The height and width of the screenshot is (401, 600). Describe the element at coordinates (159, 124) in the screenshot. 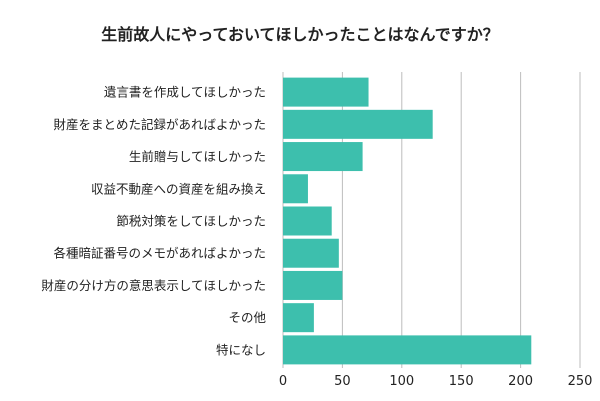

I see `category-label: 財産をまとめた記録があればよかった` at that location.